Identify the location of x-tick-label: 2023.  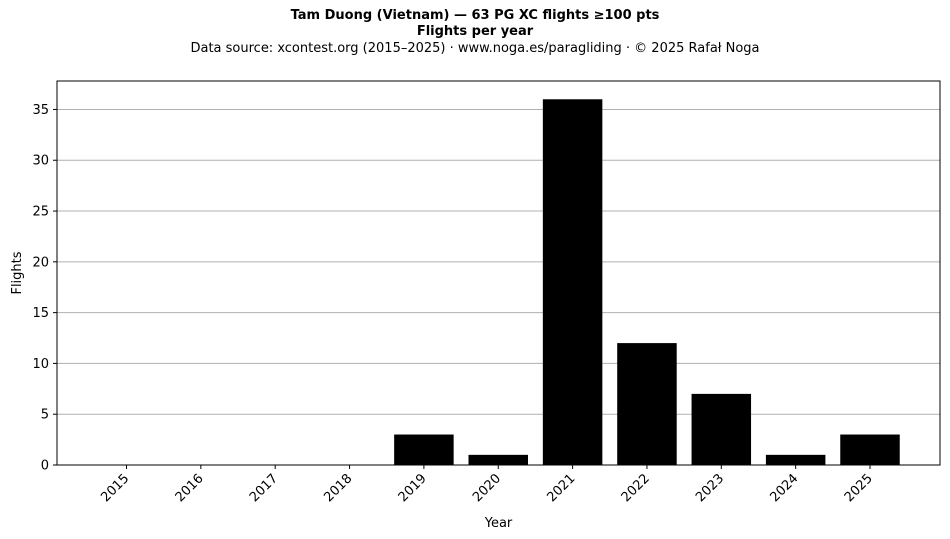
(710, 488).